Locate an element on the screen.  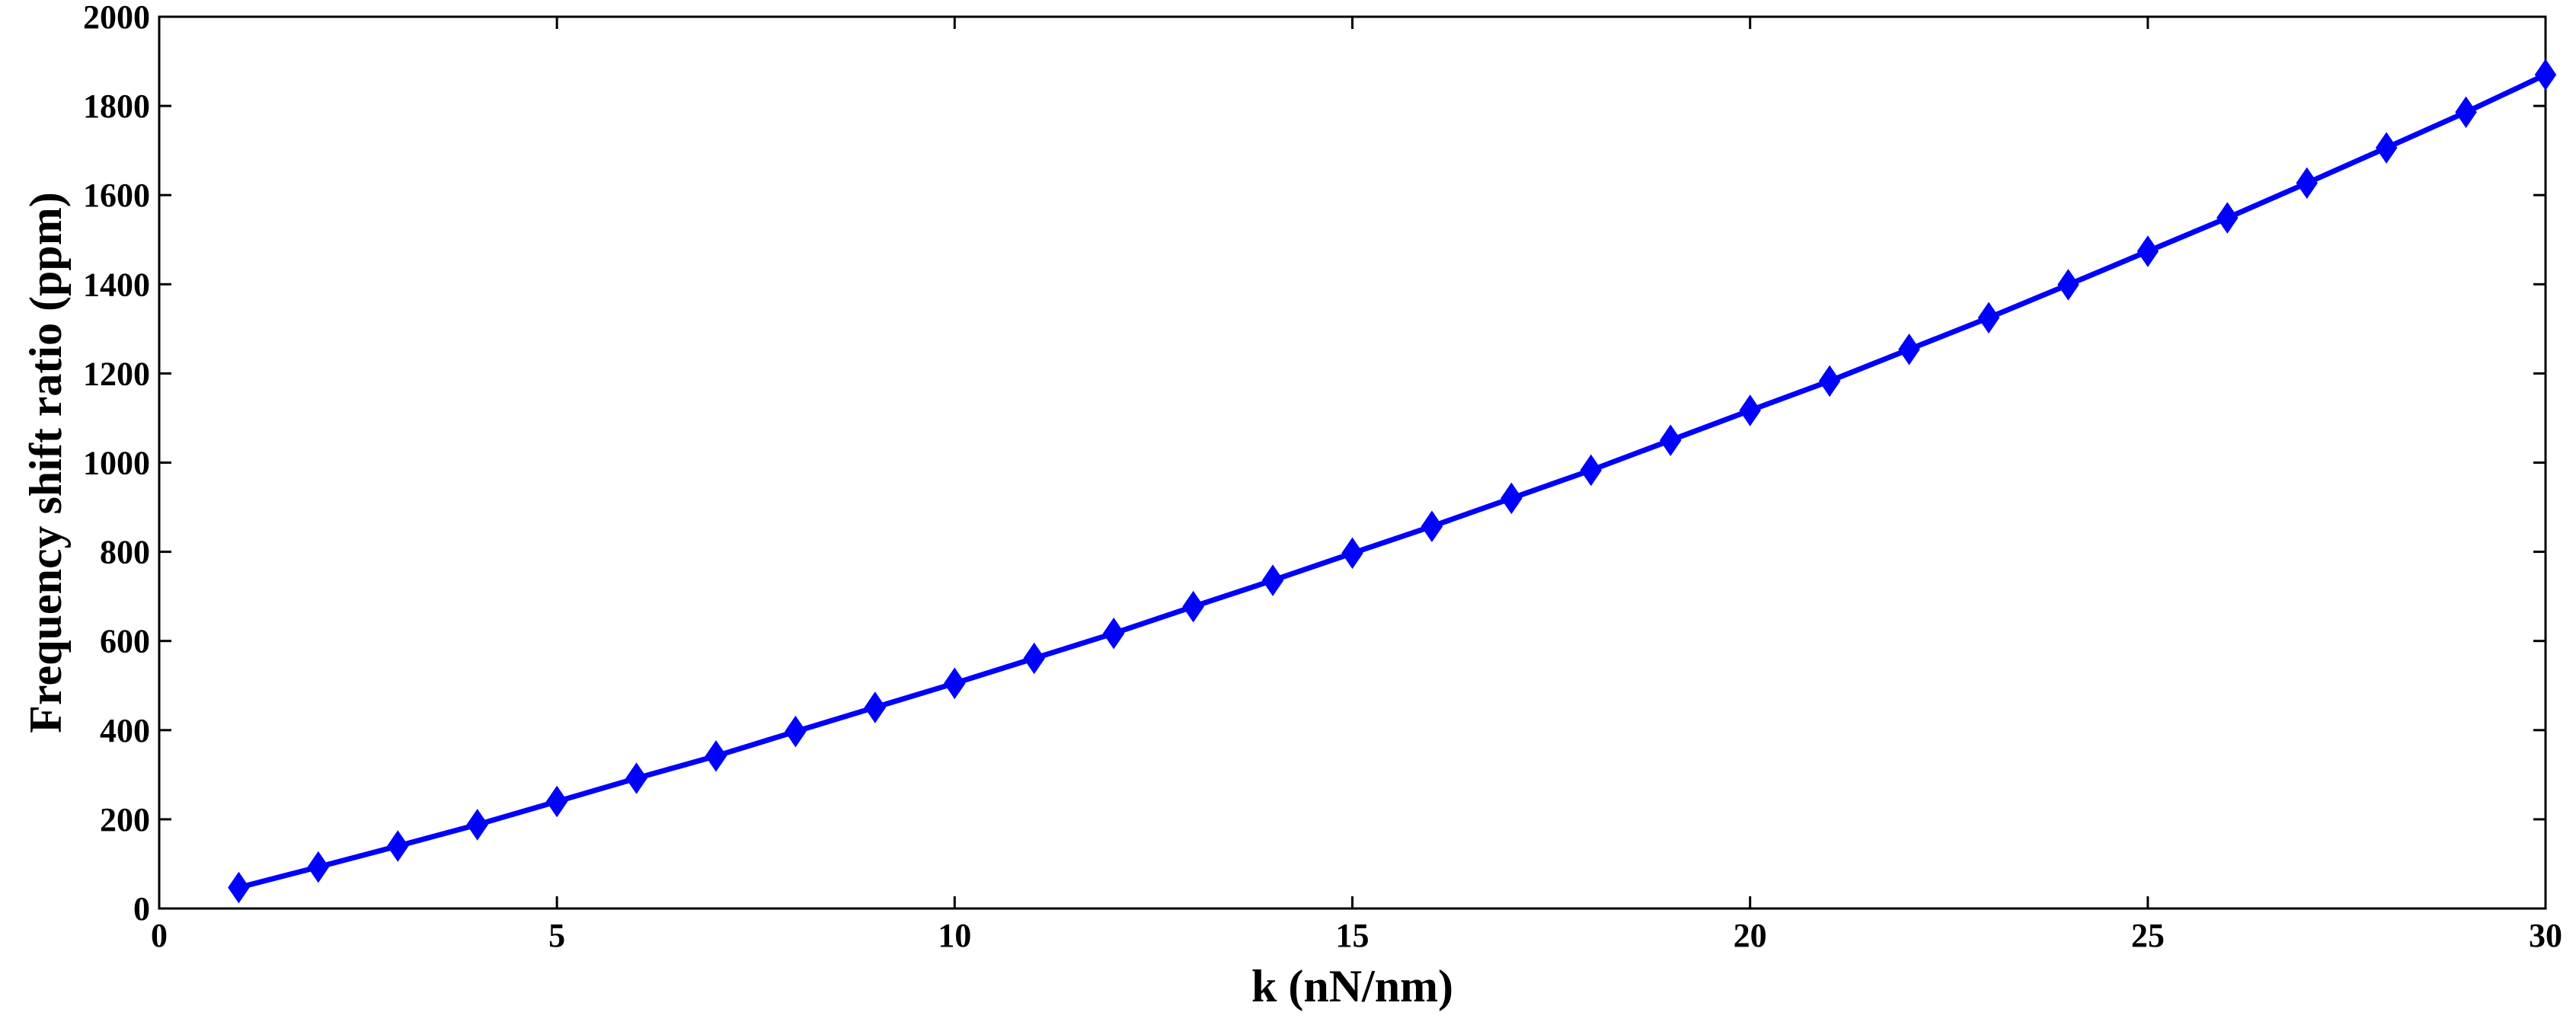
x-tick-label: 25 is located at coordinates (2148, 935).